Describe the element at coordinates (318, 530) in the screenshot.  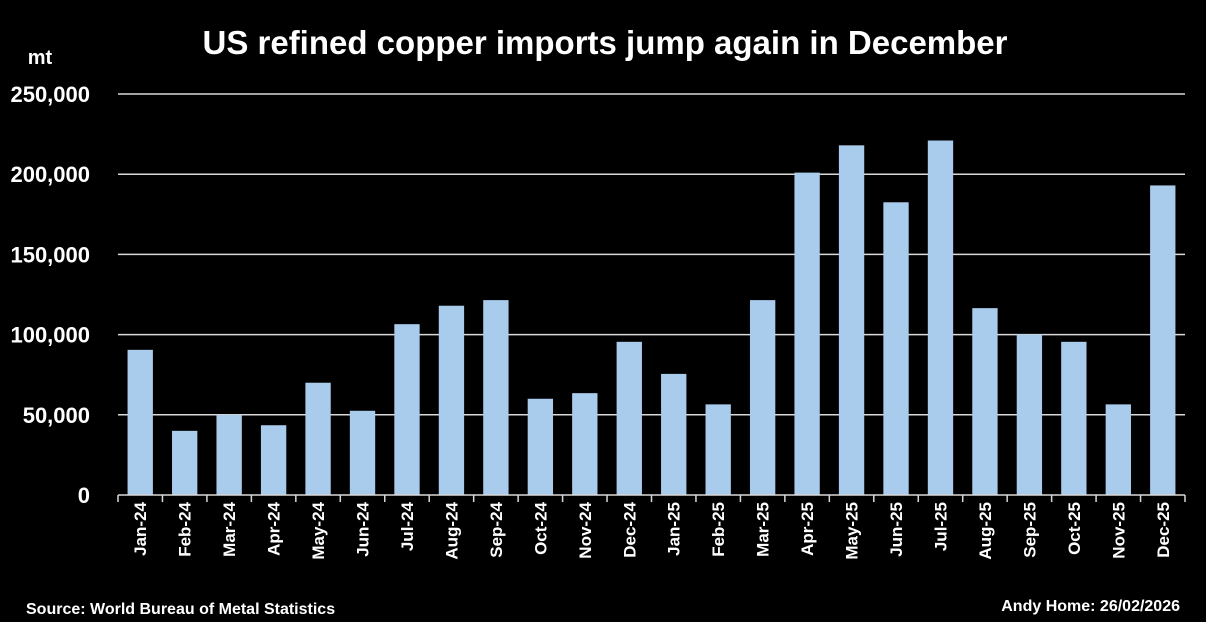
I see `x-tick-label: May-24` at that location.